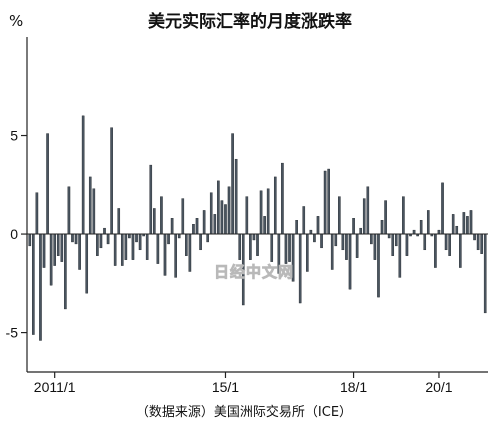 Image resolution: width=500 pixels, height=430 pixels. I want to click on x-tick-label: 2011/1, so click(55, 387).